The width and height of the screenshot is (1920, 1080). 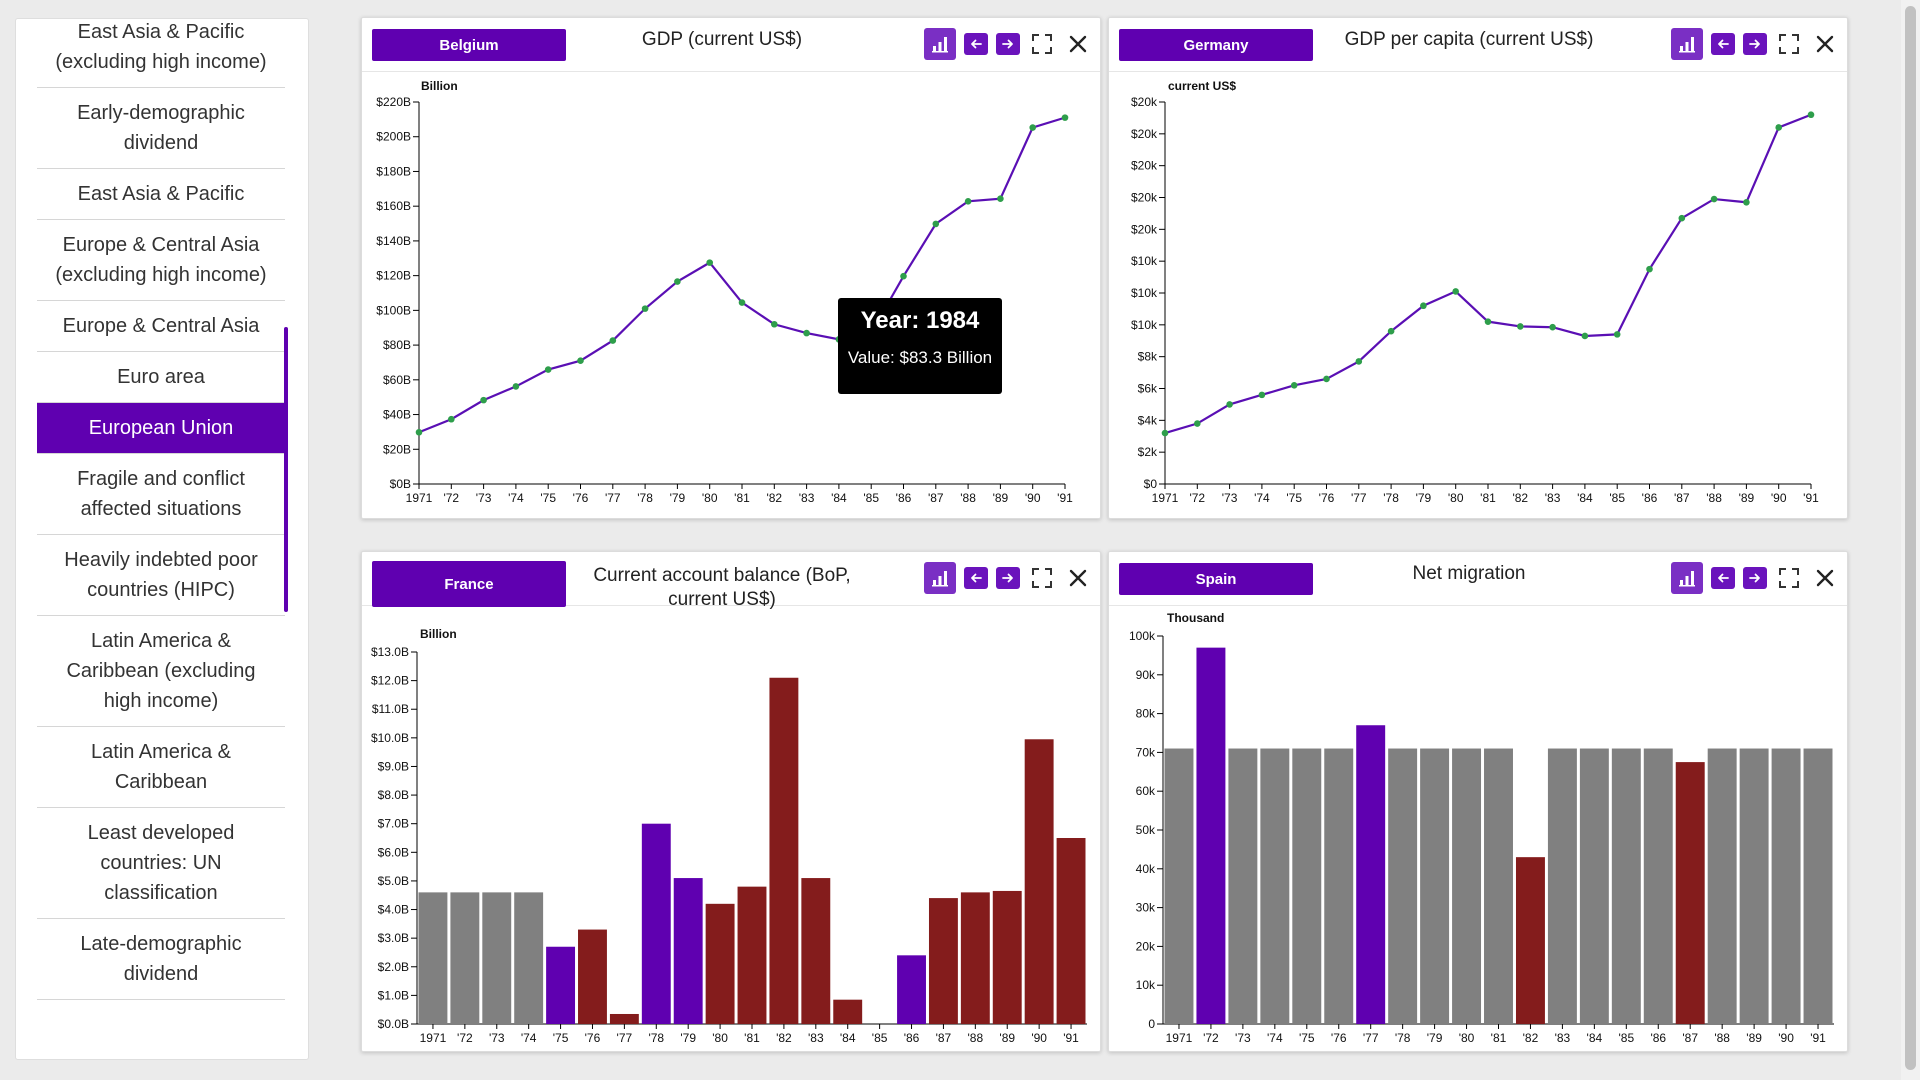 What do you see at coordinates (1216, 579) in the screenshot?
I see `country-select-button: Spain` at bounding box center [1216, 579].